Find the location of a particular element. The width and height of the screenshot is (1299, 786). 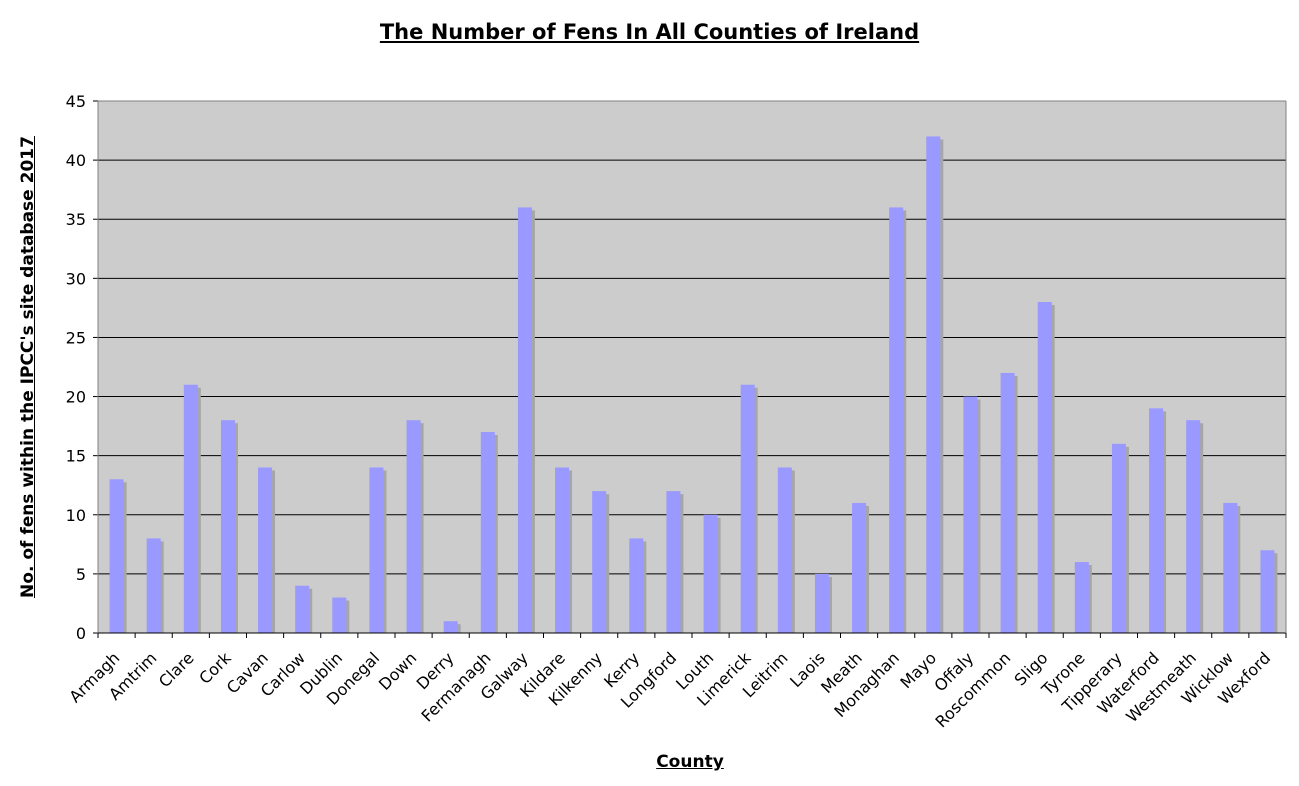

y-tick-label: 35 is located at coordinates (76, 219).